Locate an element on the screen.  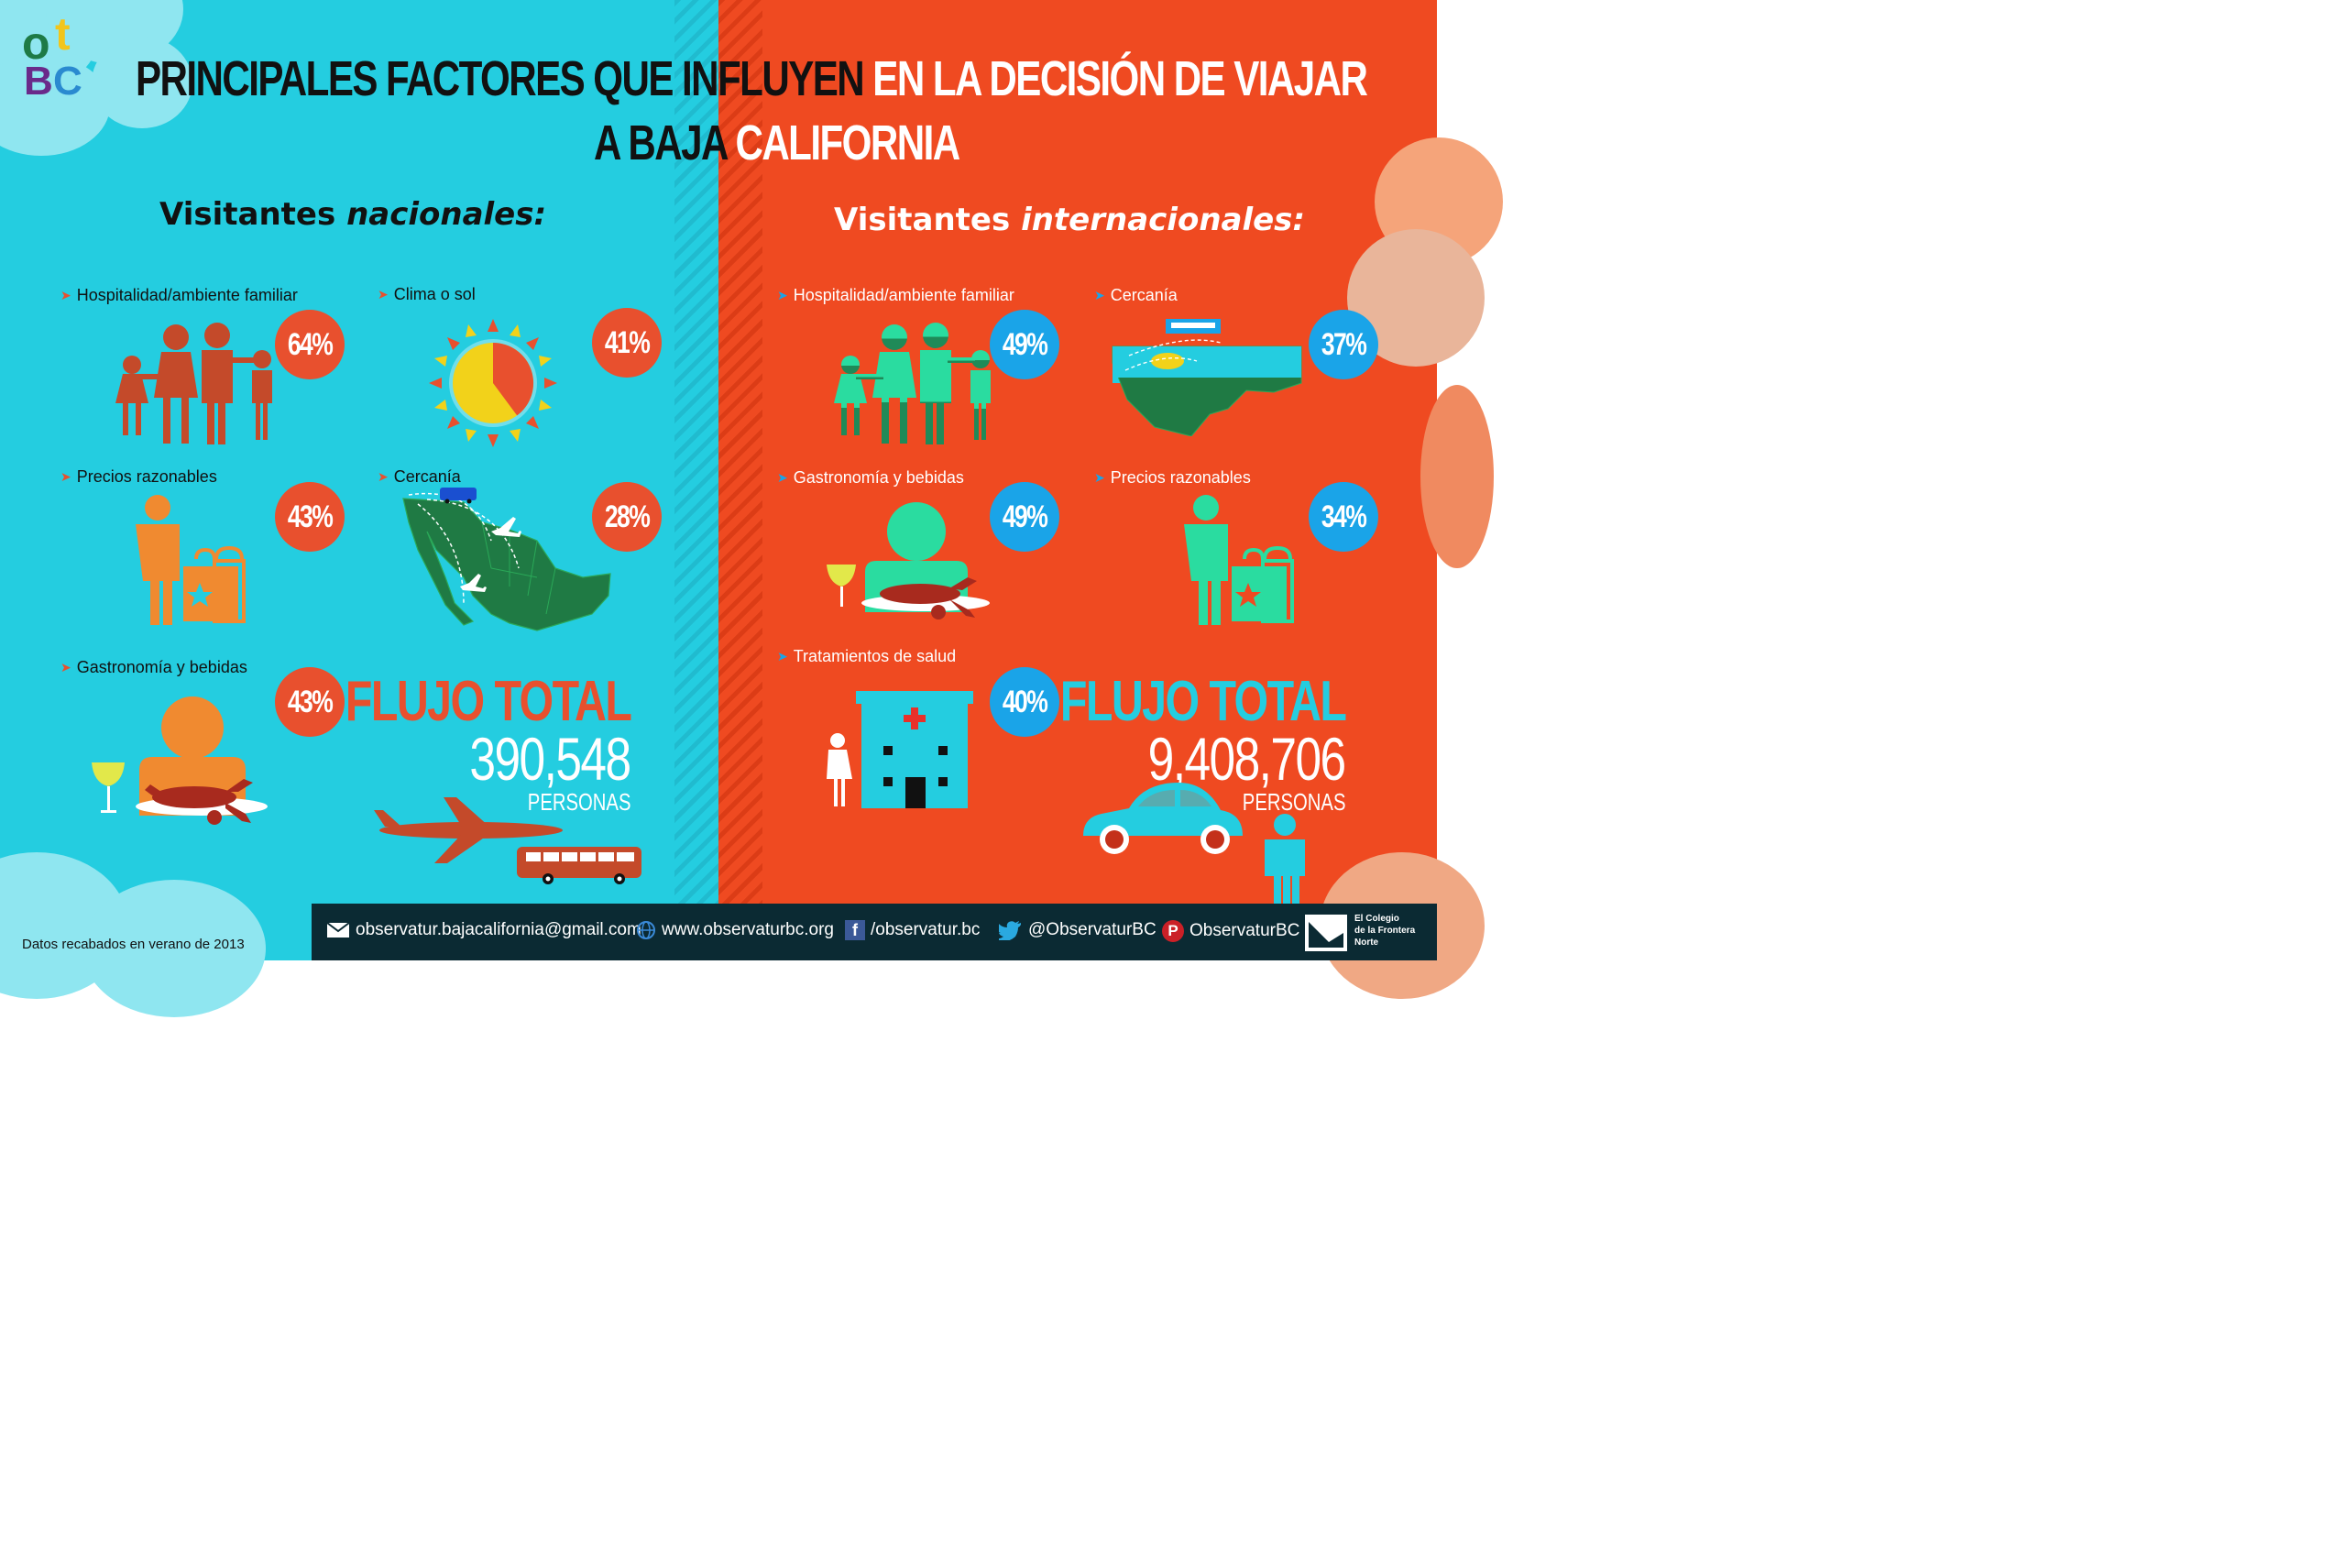
footer-pinterest: P ObservaturBC is located at coordinates (1230, 931).